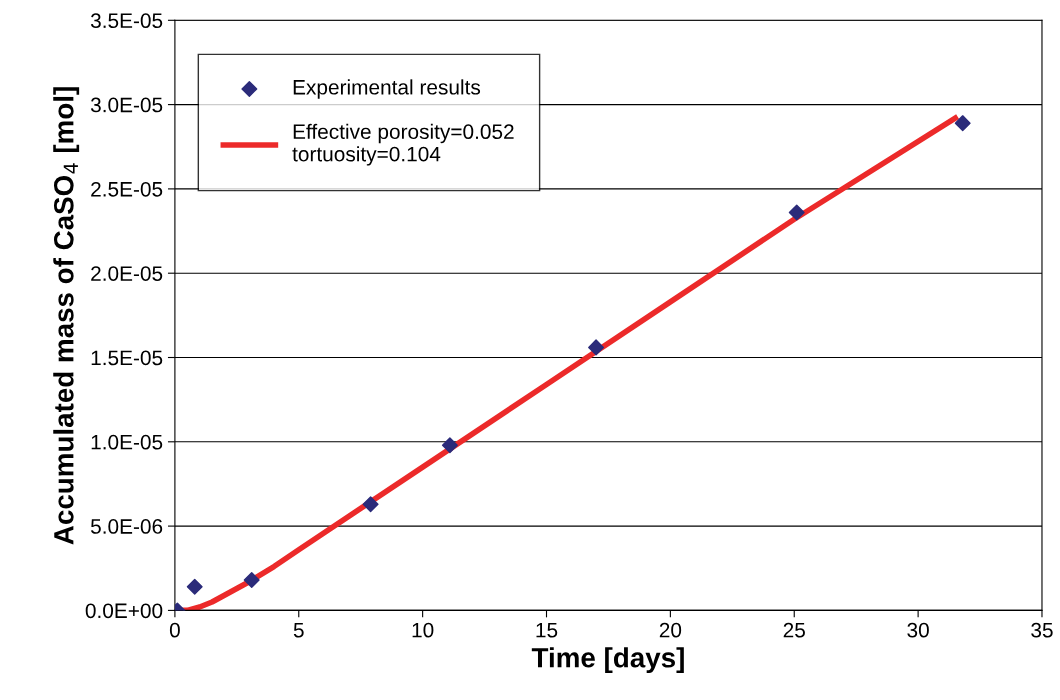 The height and width of the screenshot is (700, 1060). What do you see at coordinates (127, 189) in the screenshot?
I see `y-tick-label: 2.5E-05` at bounding box center [127, 189].